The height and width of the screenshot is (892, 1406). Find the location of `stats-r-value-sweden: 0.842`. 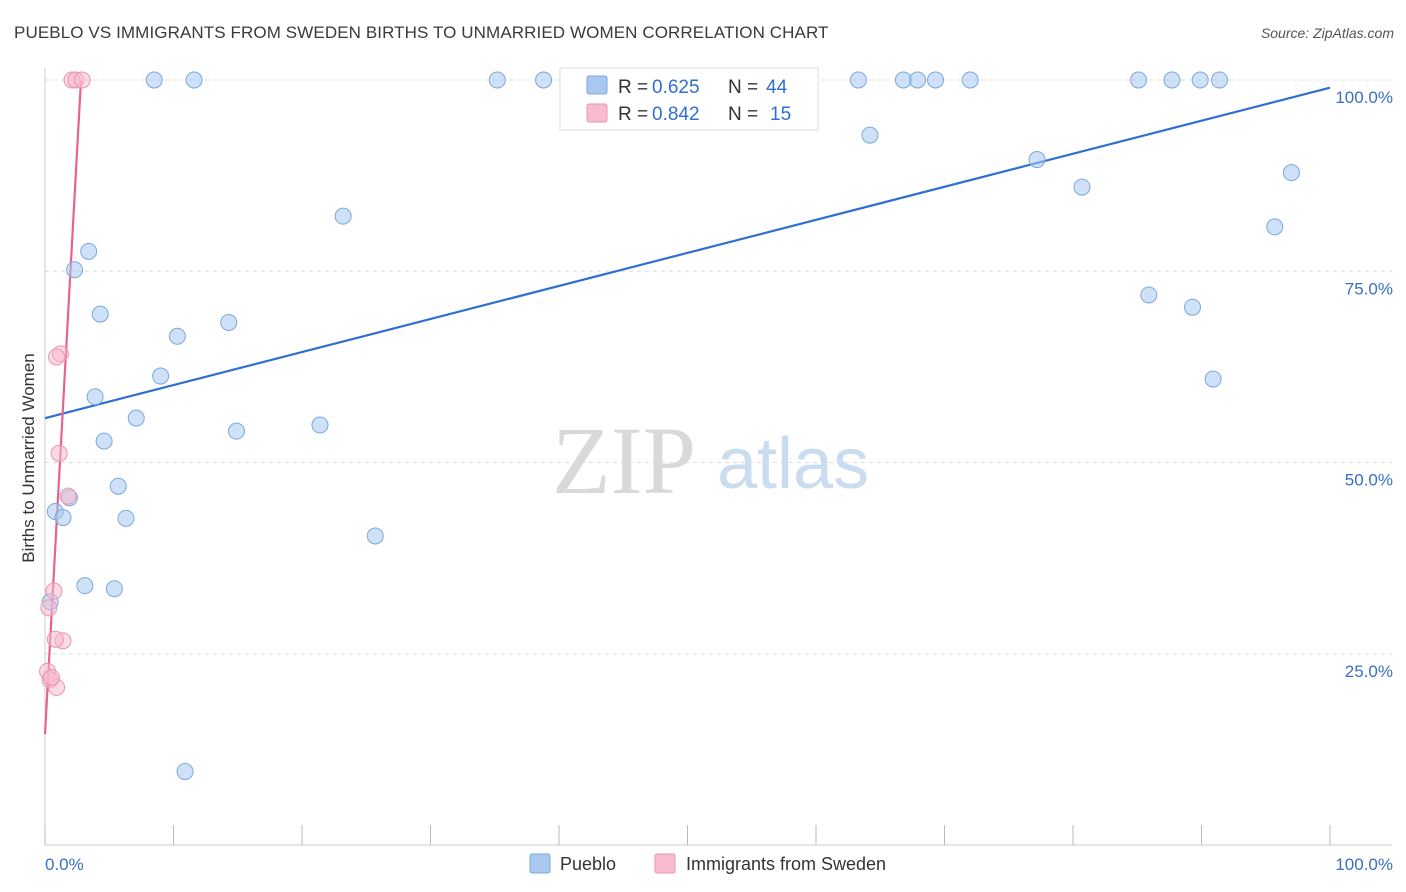

stats-r-value-sweden: 0.842 is located at coordinates (676, 114).